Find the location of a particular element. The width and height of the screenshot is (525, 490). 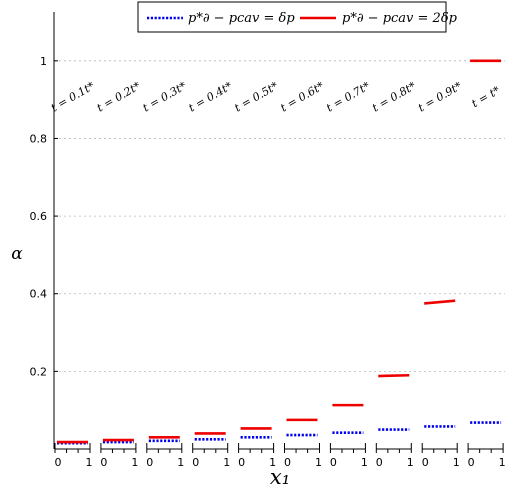

panel-time-label-5: t = 0.6t* is located at coordinates (302, 97).